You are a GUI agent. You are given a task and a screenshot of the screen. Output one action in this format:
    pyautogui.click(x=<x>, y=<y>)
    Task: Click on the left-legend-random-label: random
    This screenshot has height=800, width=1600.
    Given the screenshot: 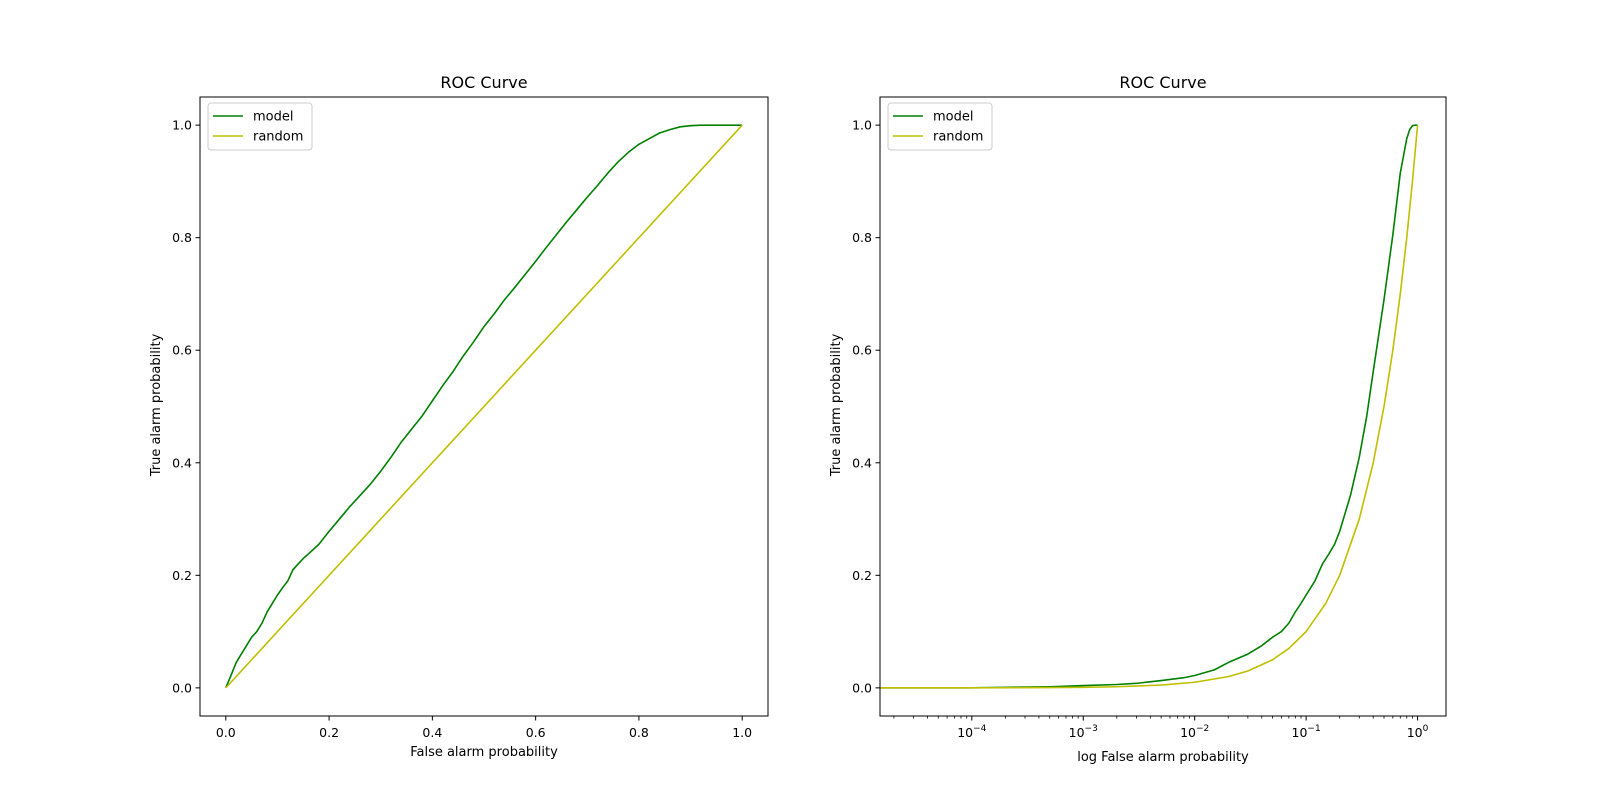 What is the action you would take?
    pyautogui.click(x=278, y=137)
    